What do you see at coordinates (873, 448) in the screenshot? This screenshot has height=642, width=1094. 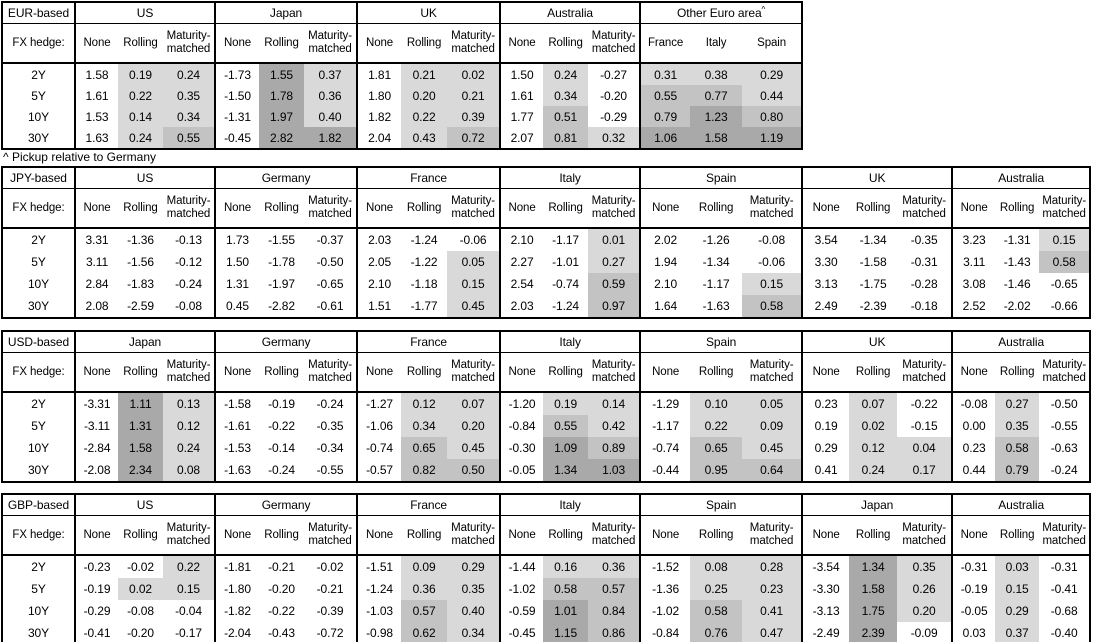 I see `value-cell: 0.12` at bounding box center [873, 448].